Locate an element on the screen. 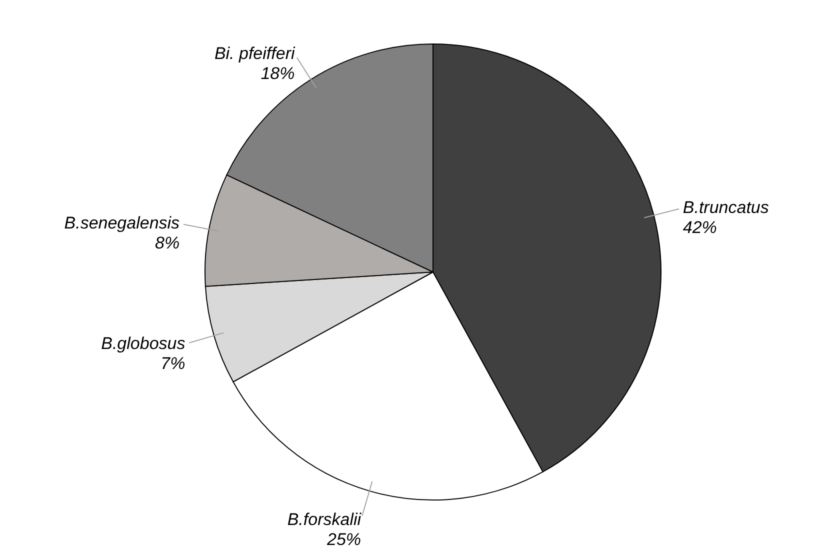  slice-label: B.forskalii is located at coordinates (324, 519).